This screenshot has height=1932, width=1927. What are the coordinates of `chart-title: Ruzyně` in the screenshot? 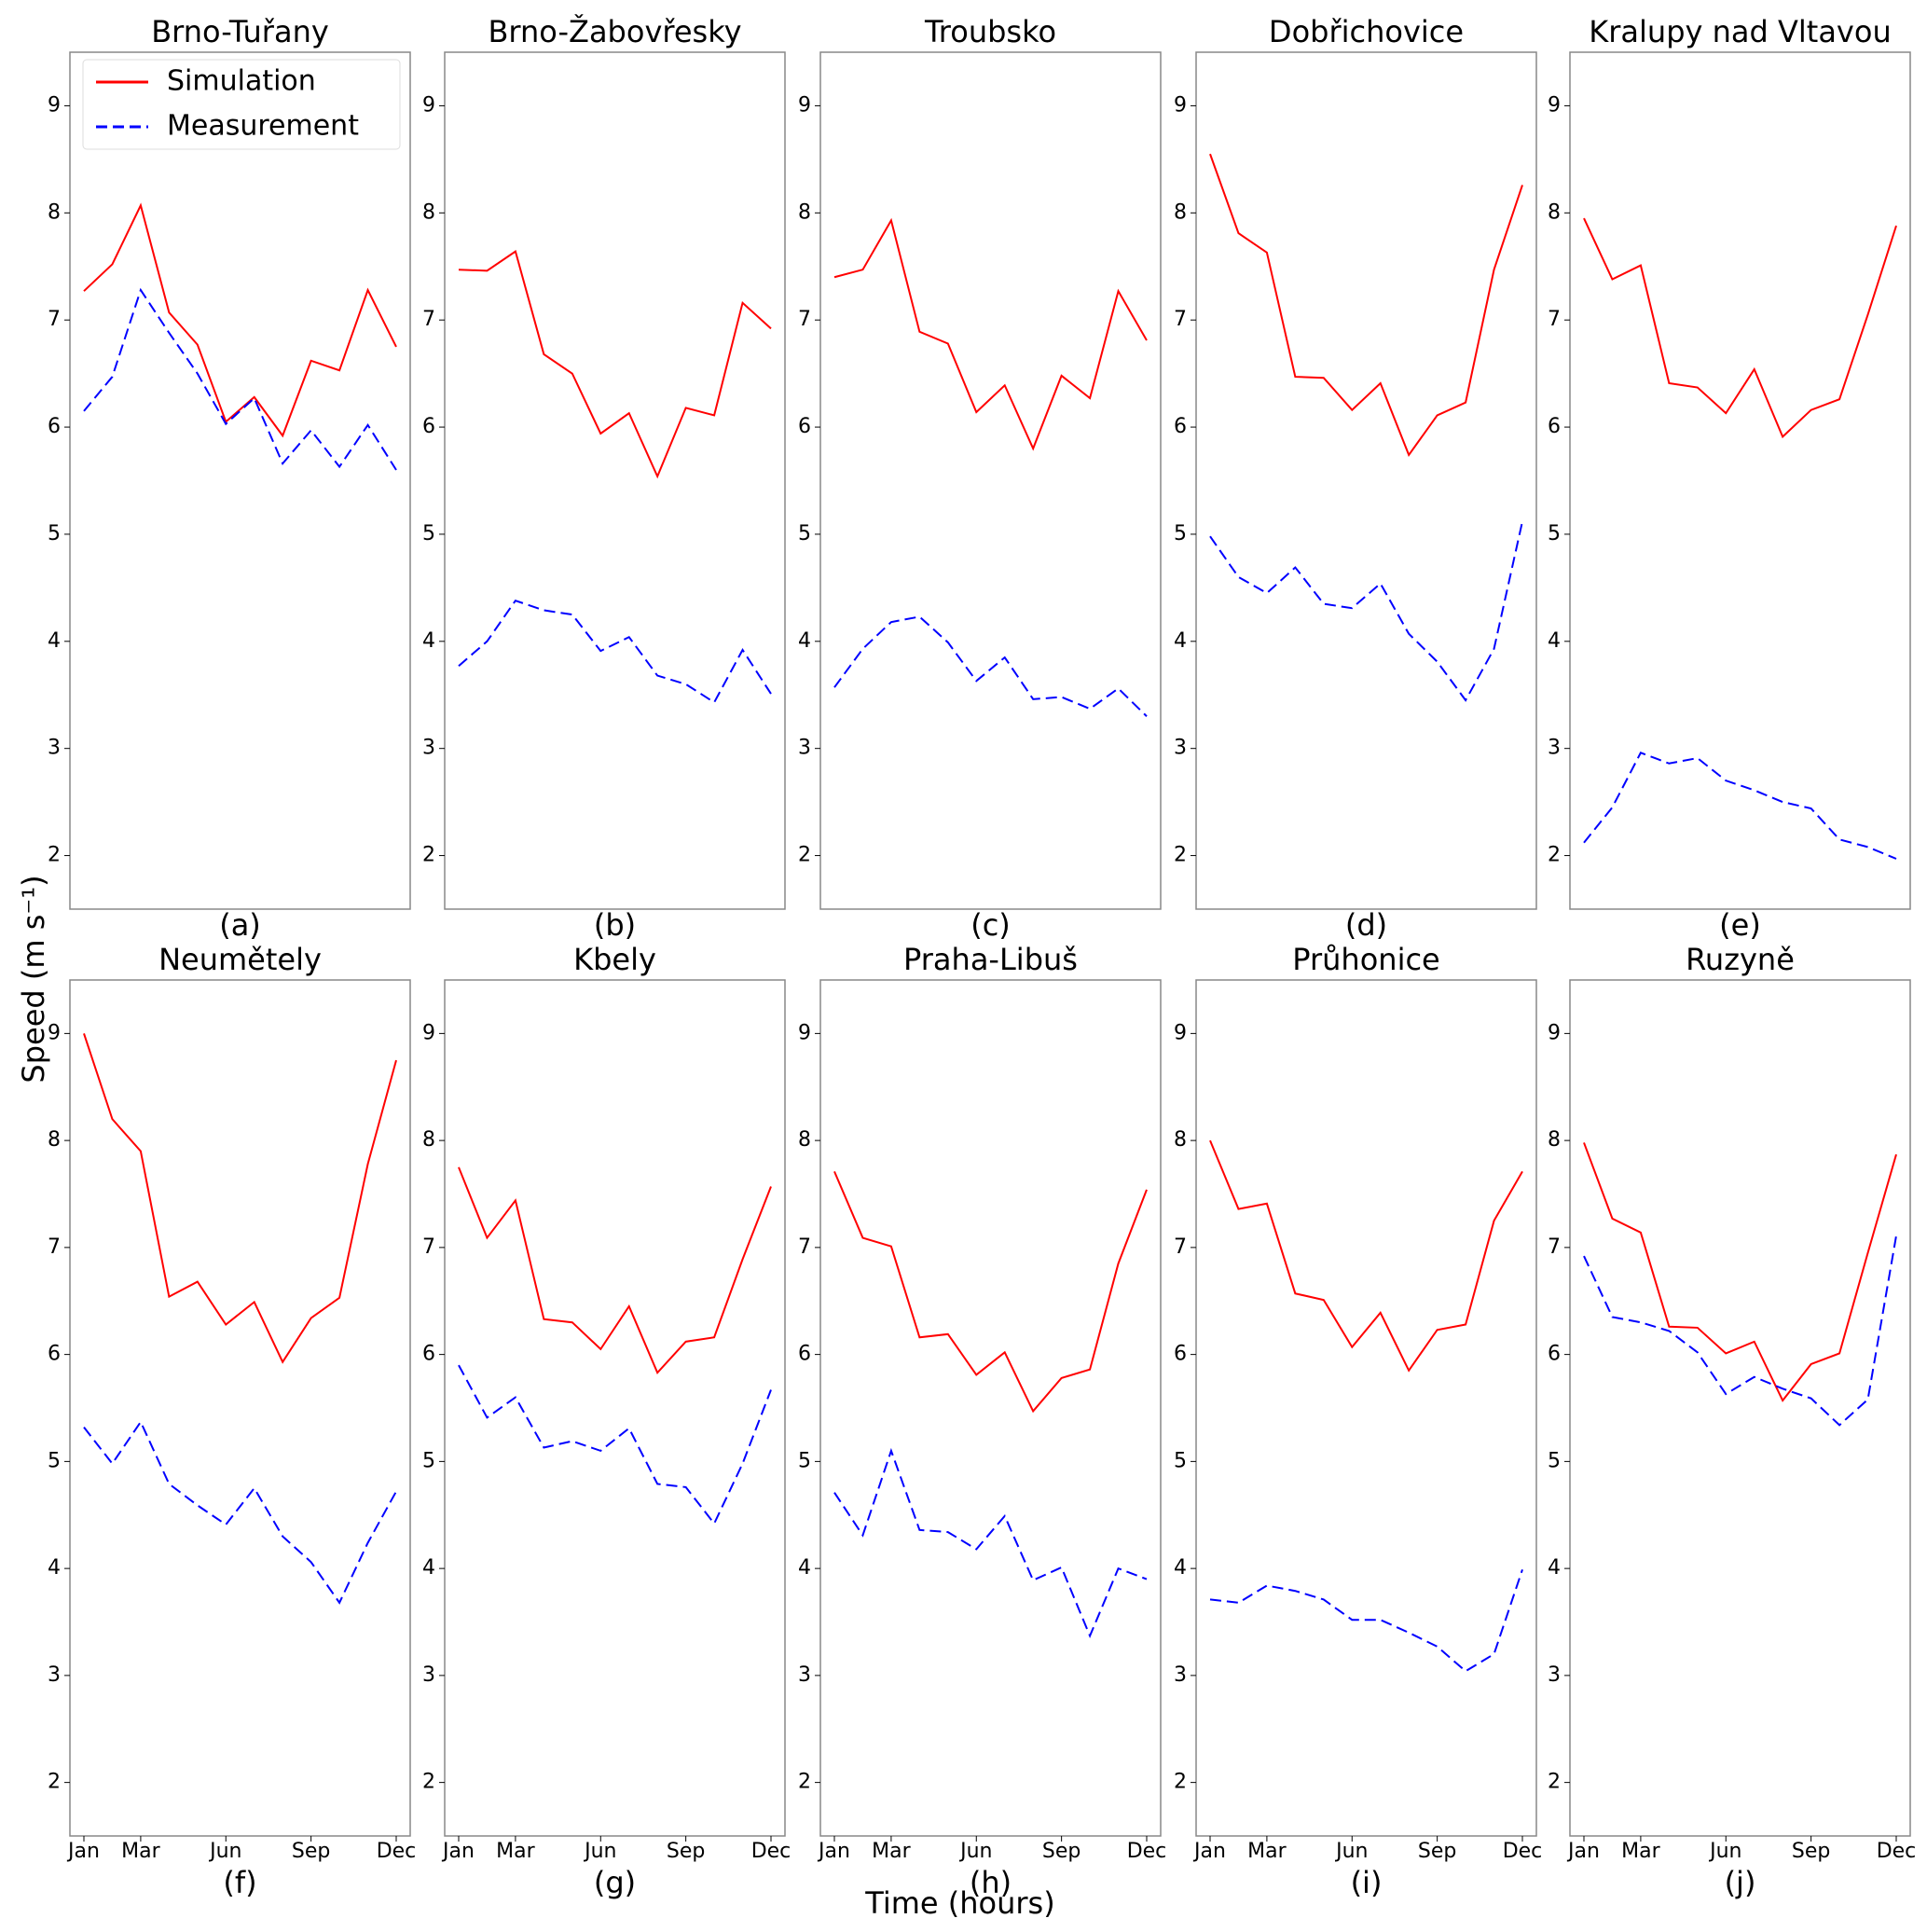 It's located at (1740, 960).